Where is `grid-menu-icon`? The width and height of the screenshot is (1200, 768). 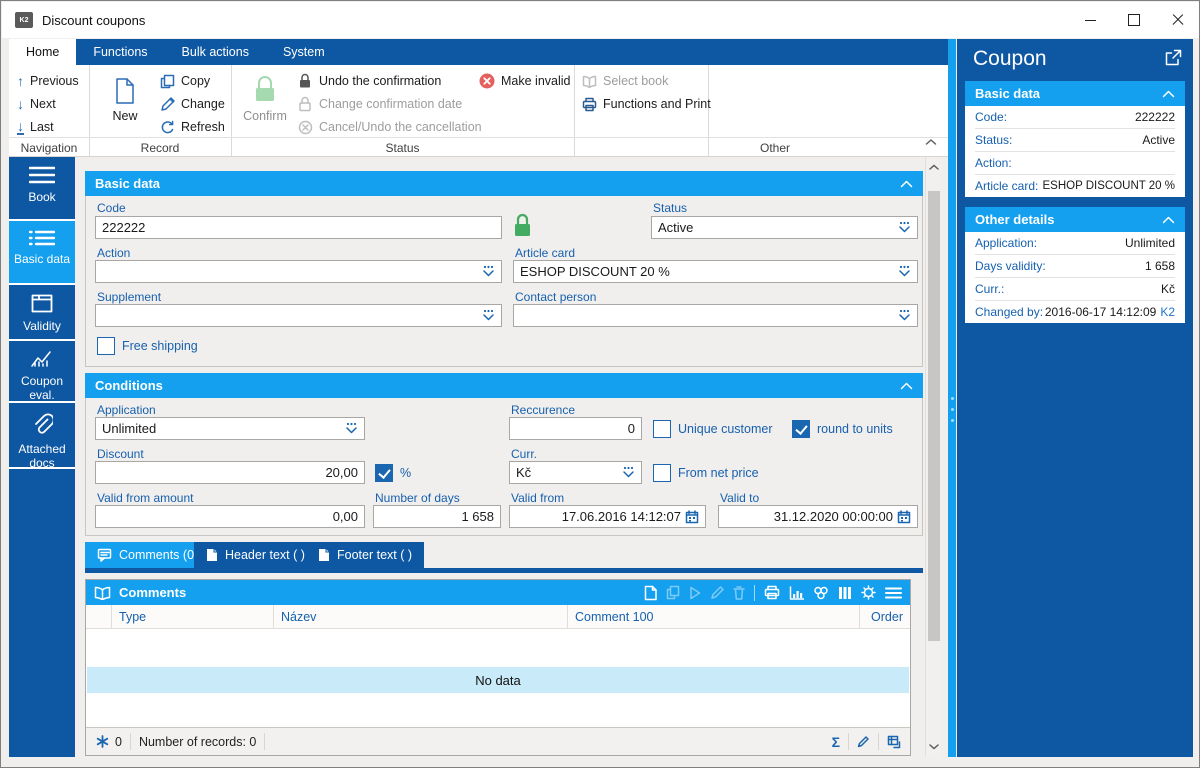 grid-menu-icon is located at coordinates (893, 593).